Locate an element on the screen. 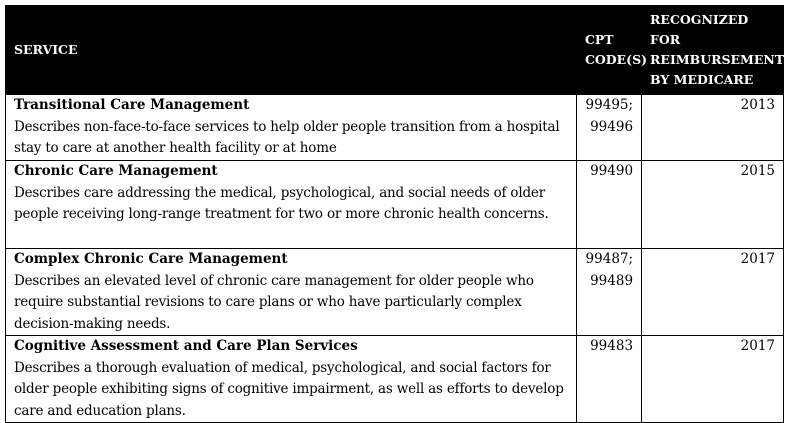 Image resolution: width=788 pixels, height=423 pixels. cpt-codes: 99487; 99489 is located at coordinates (609, 292).